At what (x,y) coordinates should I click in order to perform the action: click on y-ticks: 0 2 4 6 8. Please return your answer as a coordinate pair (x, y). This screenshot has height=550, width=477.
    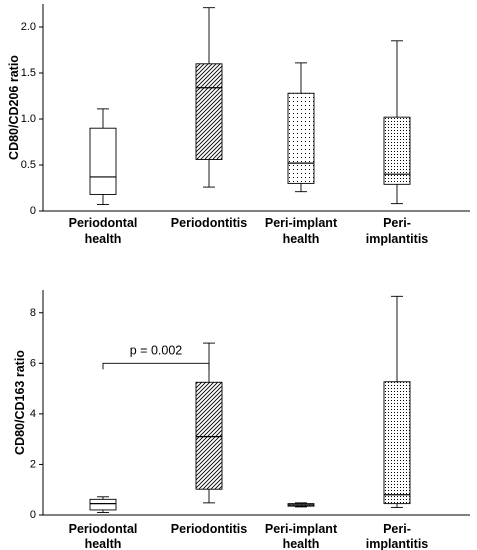
    Looking at the image, I should click on (36, 414).